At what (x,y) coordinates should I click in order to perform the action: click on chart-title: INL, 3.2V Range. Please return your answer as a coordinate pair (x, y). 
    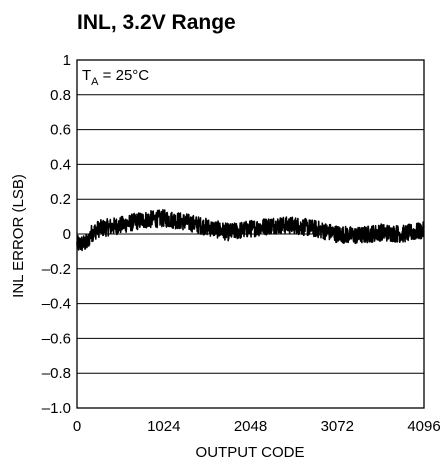
    Looking at the image, I should click on (156, 22).